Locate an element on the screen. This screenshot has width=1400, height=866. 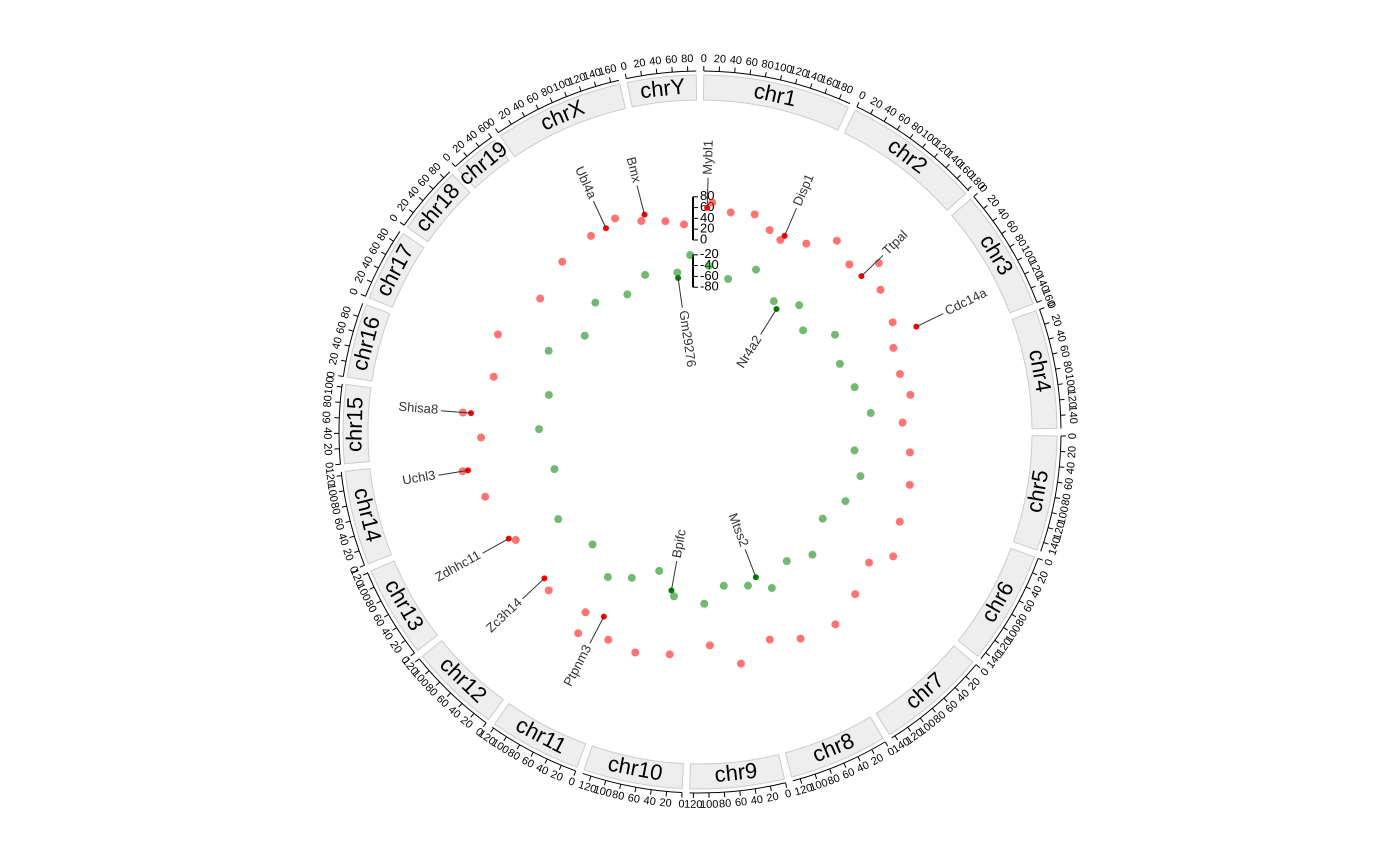
tick-label: 100 is located at coordinates (1070, 383).